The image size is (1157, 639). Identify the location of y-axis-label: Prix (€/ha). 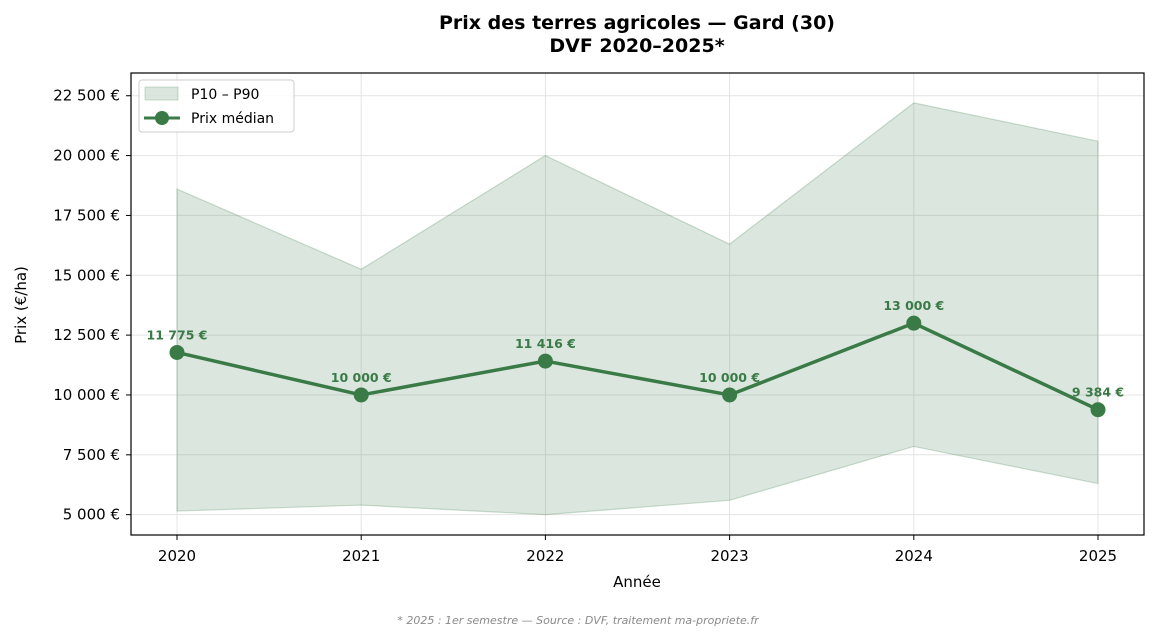
(21, 305).